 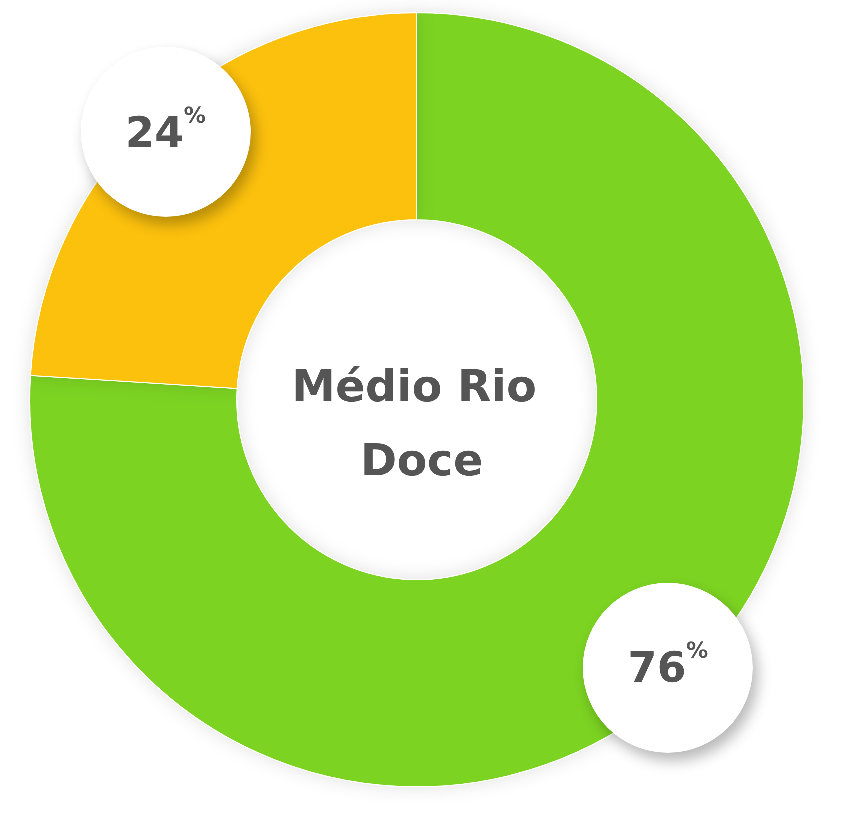 What do you see at coordinates (668, 665) in the screenshot?
I see `data-label: 76$^{%}$` at bounding box center [668, 665].